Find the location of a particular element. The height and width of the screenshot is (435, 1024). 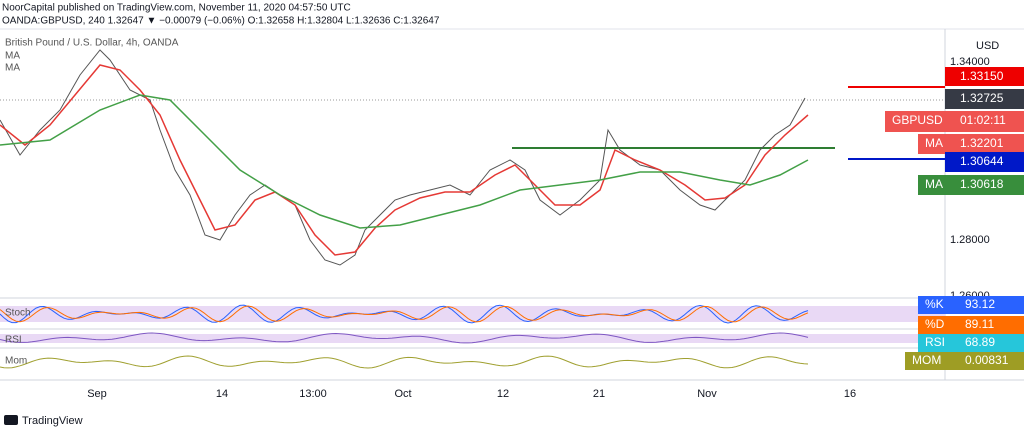

indicator-label: RSI is located at coordinates (13, 340).